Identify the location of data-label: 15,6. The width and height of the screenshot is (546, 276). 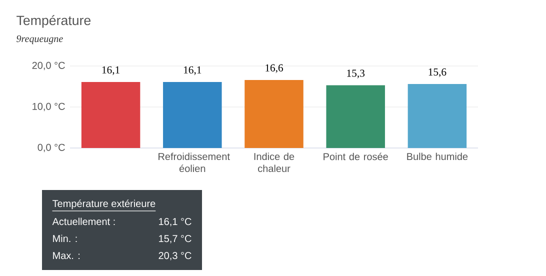
(437, 73).